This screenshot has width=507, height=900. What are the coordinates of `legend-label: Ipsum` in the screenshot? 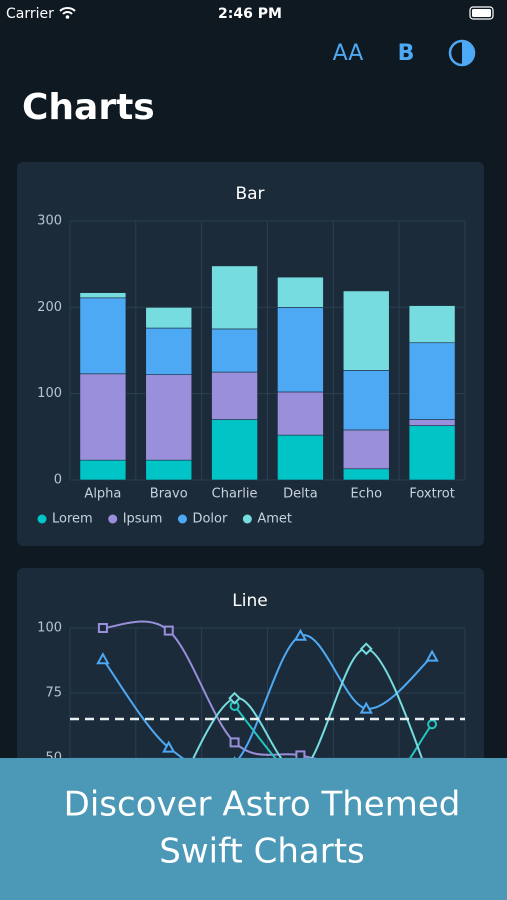 It's located at (143, 519).